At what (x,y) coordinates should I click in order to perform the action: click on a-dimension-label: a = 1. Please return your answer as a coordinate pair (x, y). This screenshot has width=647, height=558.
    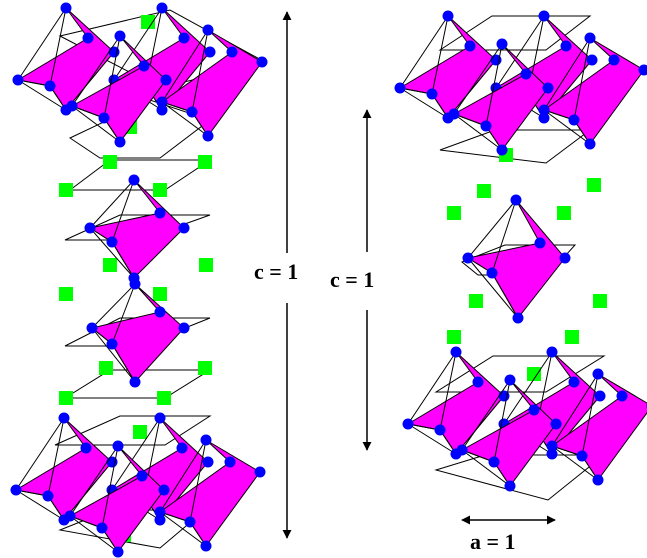
    Looking at the image, I should click on (493, 541).